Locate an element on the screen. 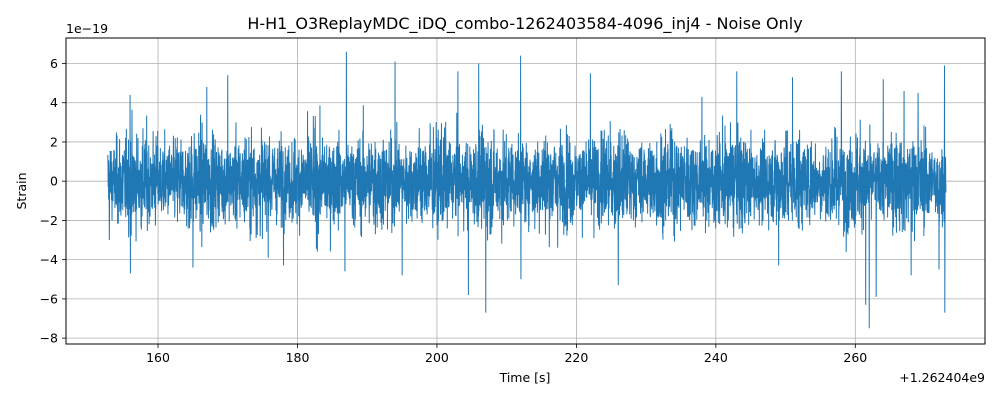 This screenshot has height=400, width=1000. y-axis-ticks: −8 −6 −4 −2 0 2 4 6 is located at coordinates (53, 201).